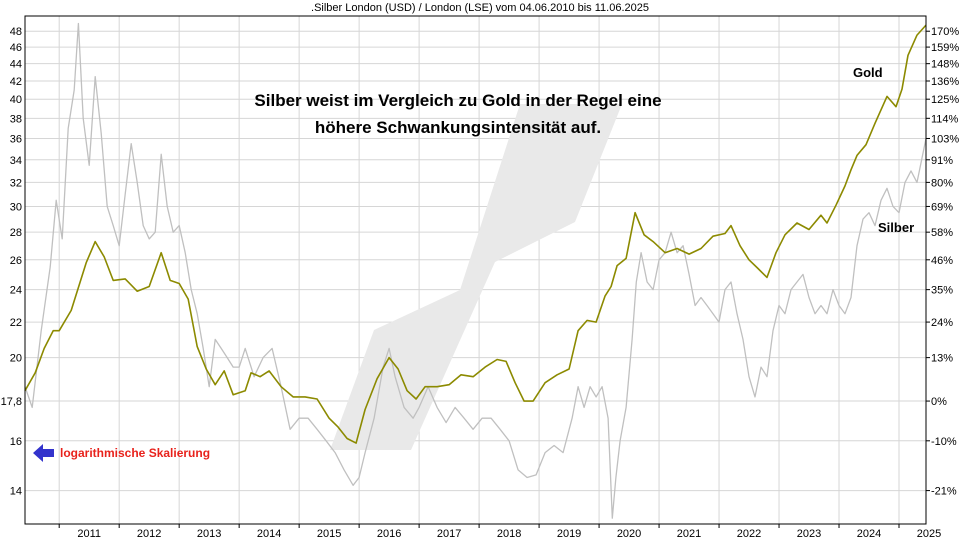 Image resolution: width=960 pixels, height=545 pixels. Describe the element at coordinates (209, 534) in the screenshot. I see `x-tick-label: 2013` at that location.